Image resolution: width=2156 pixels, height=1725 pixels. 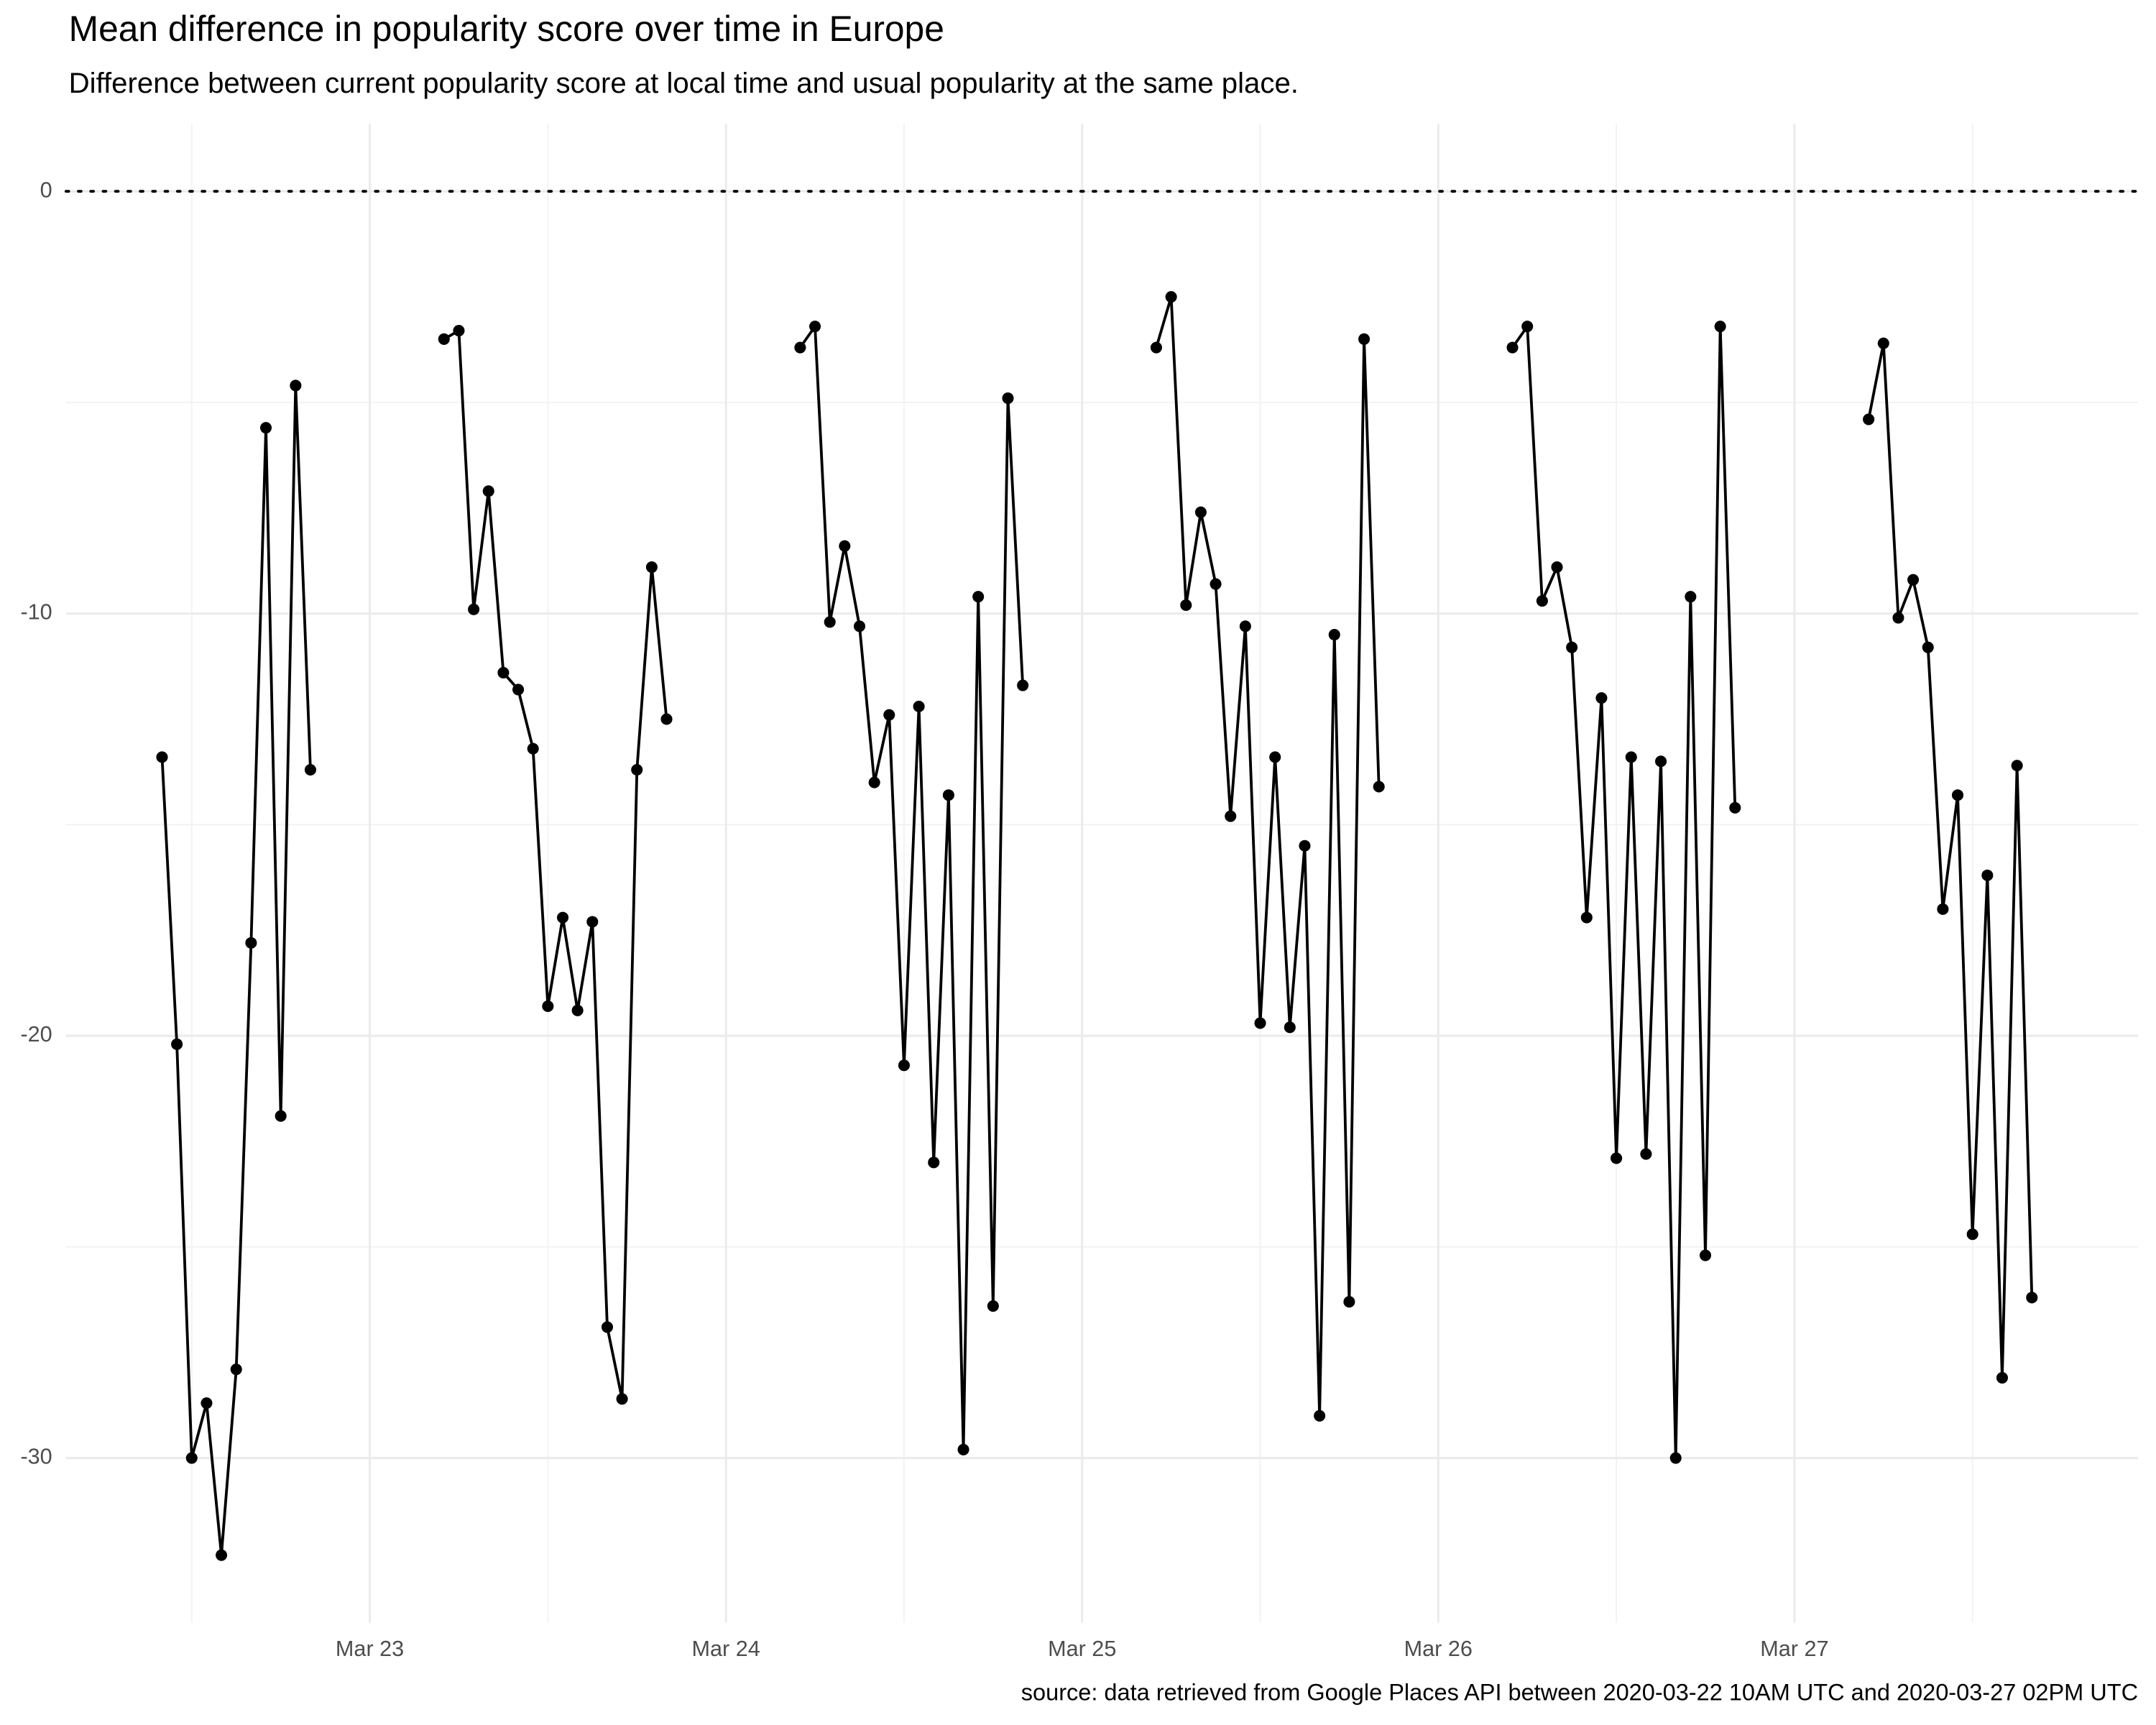 What do you see at coordinates (1082, 1649) in the screenshot?
I see `x-tick-label: Mar 25` at bounding box center [1082, 1649].